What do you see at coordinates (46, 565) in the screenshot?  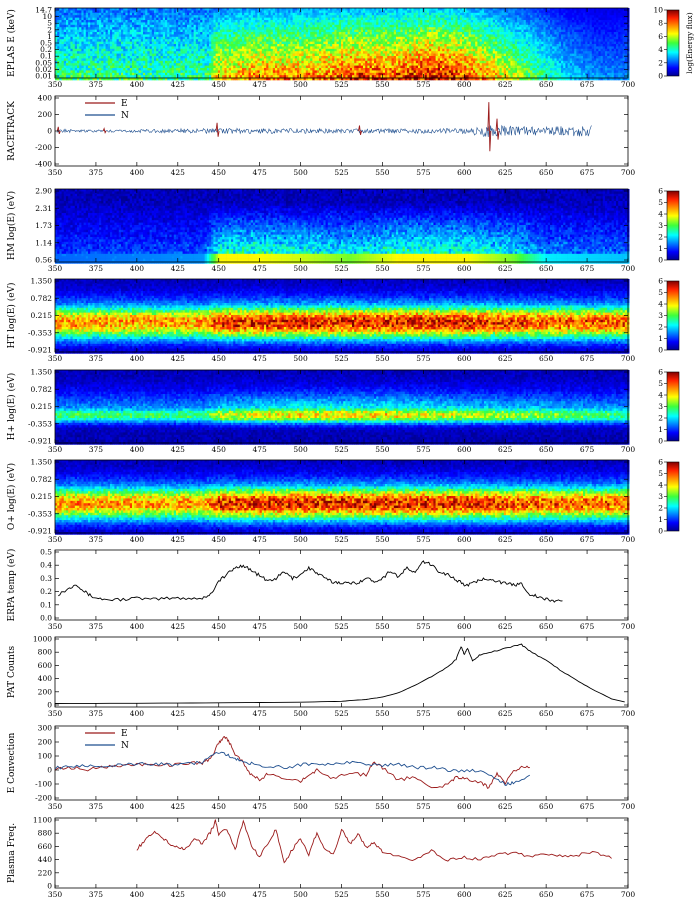 I see `y-tick-label: 0.4` at bounding box center [46, 565].